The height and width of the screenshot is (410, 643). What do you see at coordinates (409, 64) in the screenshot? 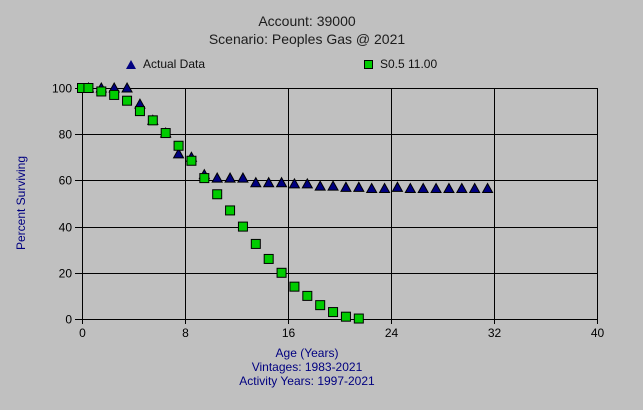
I see `legend-label-curve: S0.5 11.00` at bounding box center [409, 64].